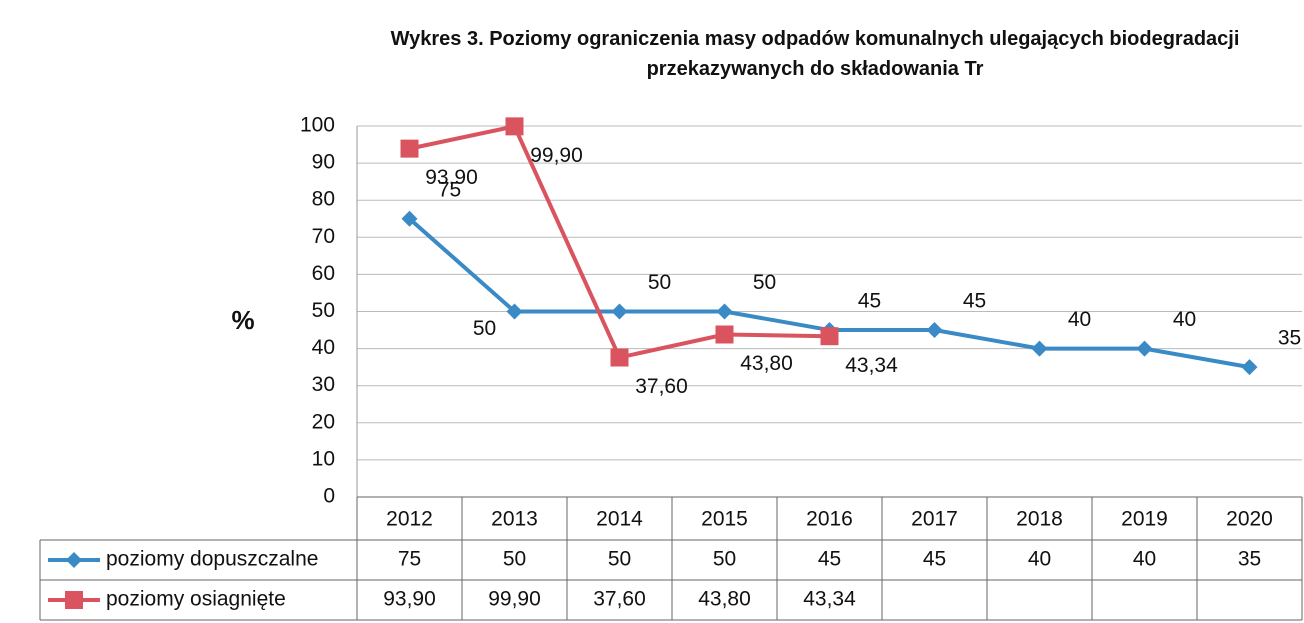 The height and width of the screenshot is (623, 1304). What do you see at coordinates (724, 519) in the screenshot?
I see `x-tick-label: 2015` at bounding box center [724, 519].